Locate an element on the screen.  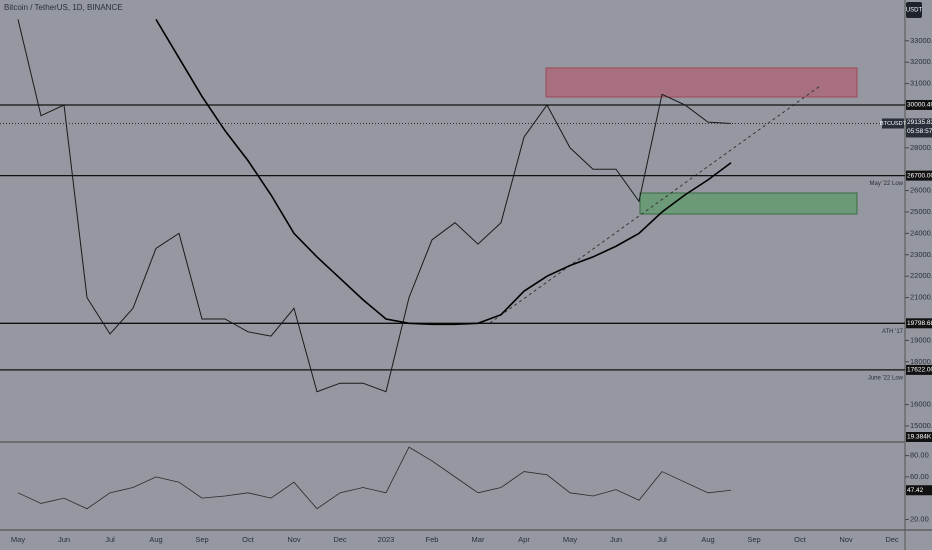
y-tick-label: 21000.00 is located at coordinates (921, 297).